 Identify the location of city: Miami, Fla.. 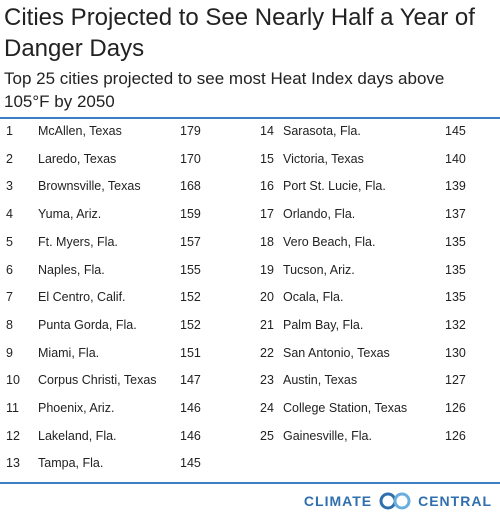
(69, 352).